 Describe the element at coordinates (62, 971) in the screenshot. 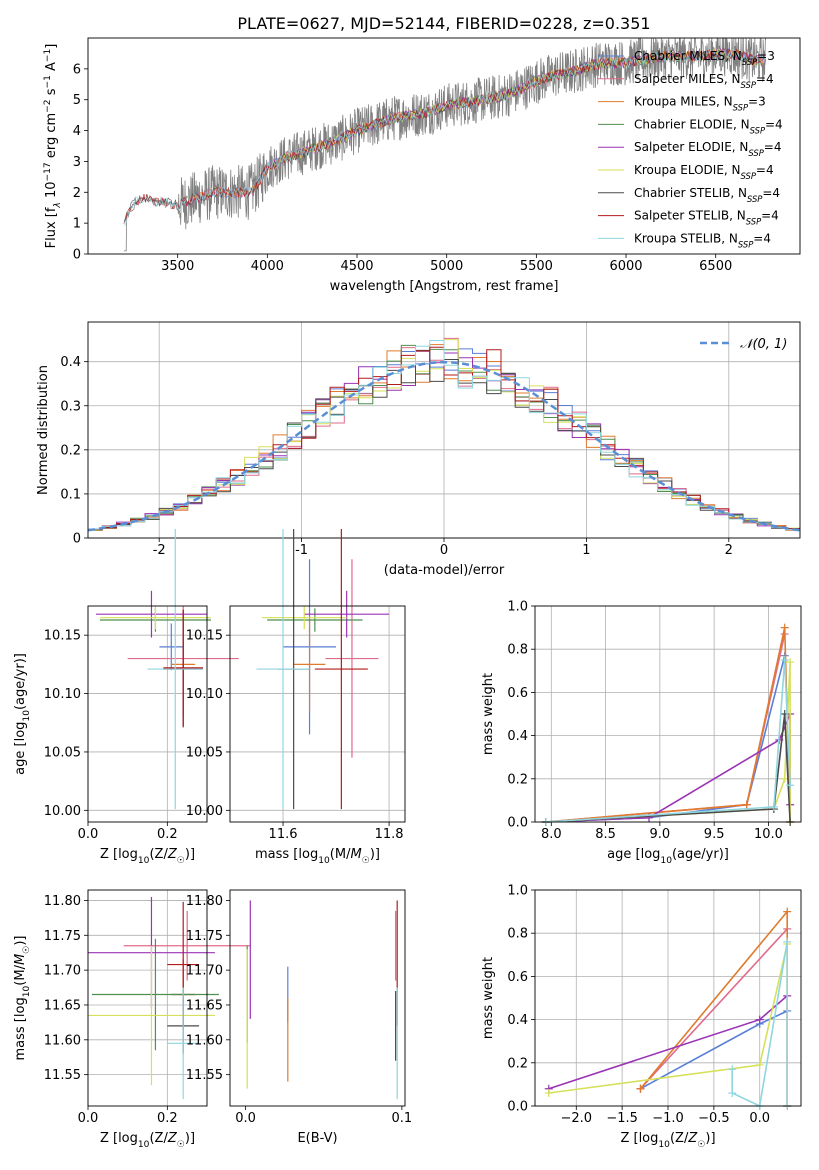

I see `y-tick-label: 11.70` at that location.